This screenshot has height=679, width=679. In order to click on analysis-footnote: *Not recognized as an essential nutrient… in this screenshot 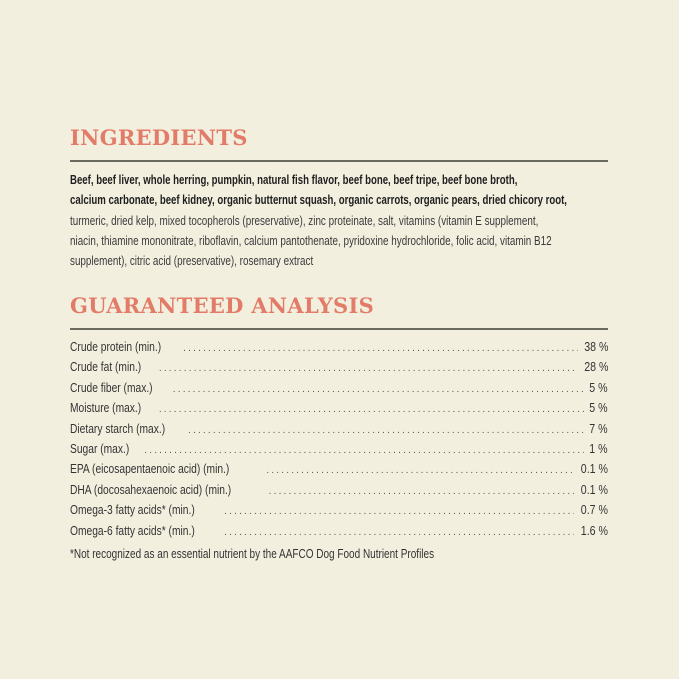, I will do `click(252, 554)`.